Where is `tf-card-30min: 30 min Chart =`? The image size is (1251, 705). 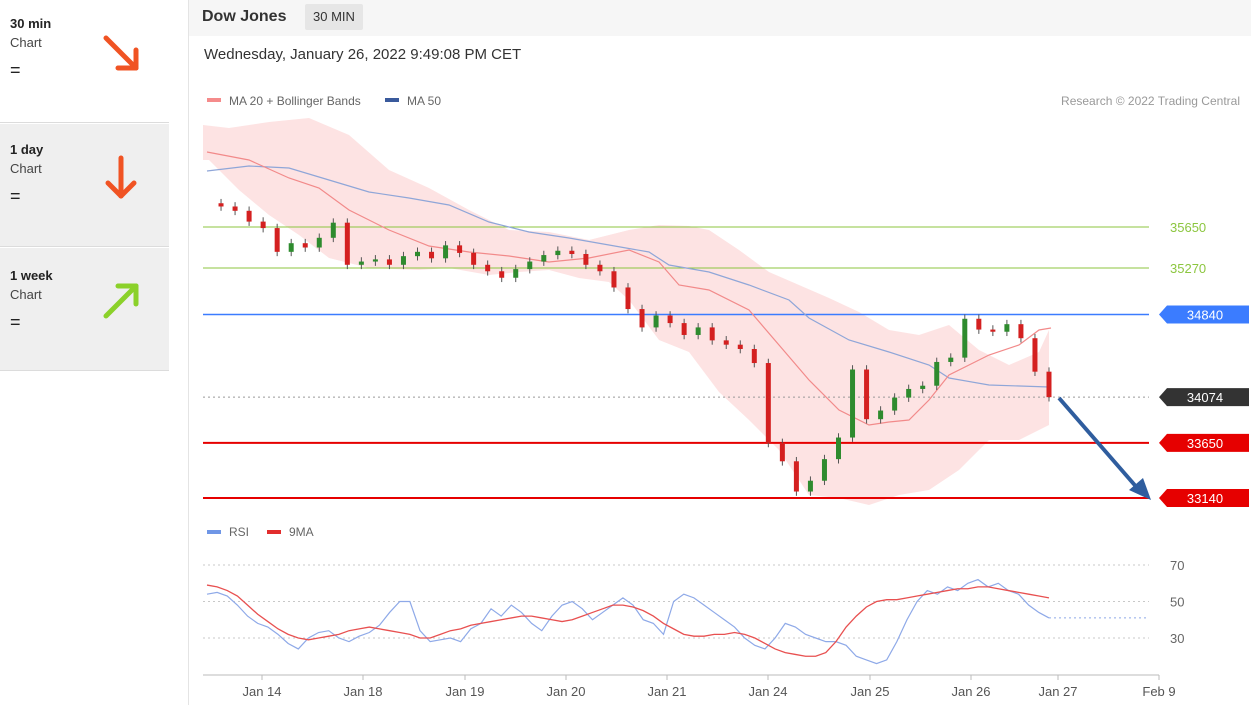
tf-card-30min: 30 min Chart = is located at coordinates (84, 61).